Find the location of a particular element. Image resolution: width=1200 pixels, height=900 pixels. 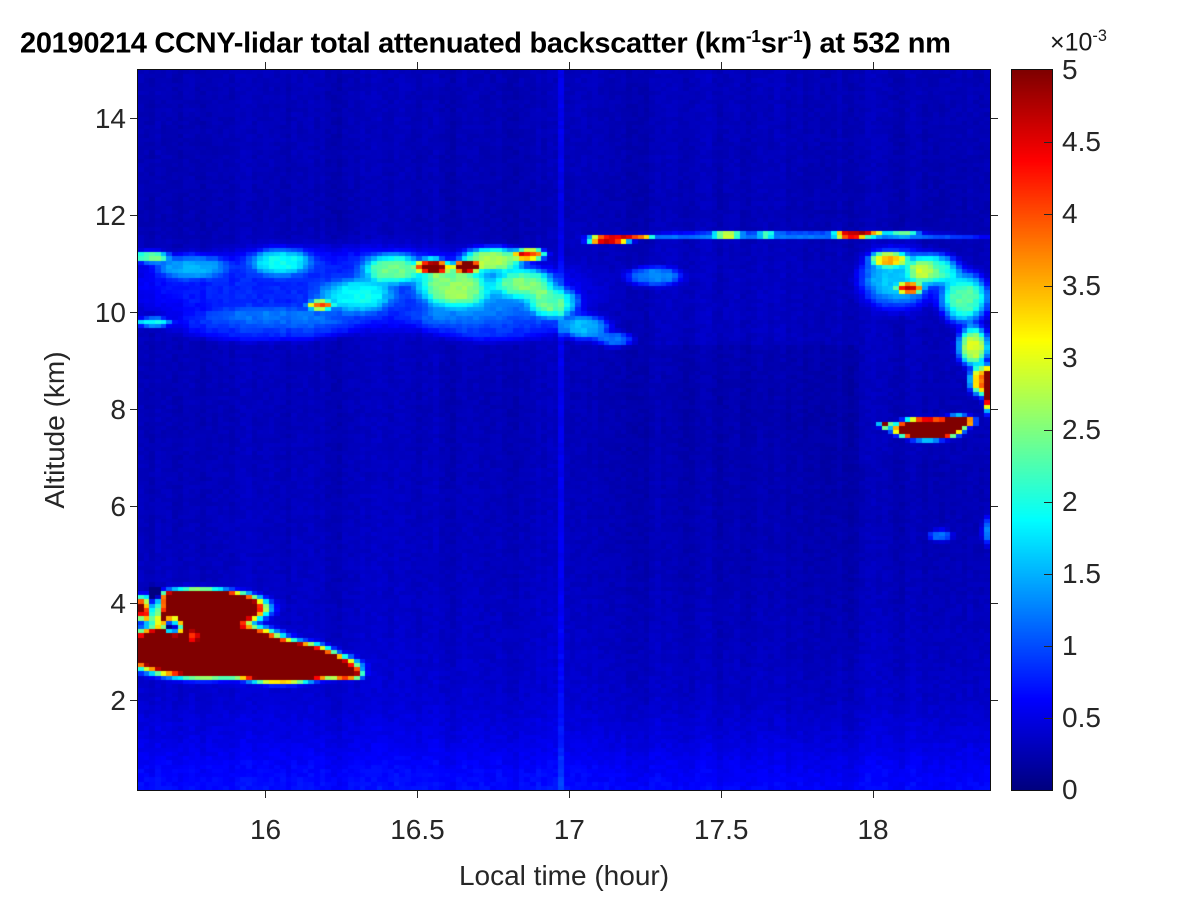

x-tick-label: 16 is located at coordinates (265, 829).